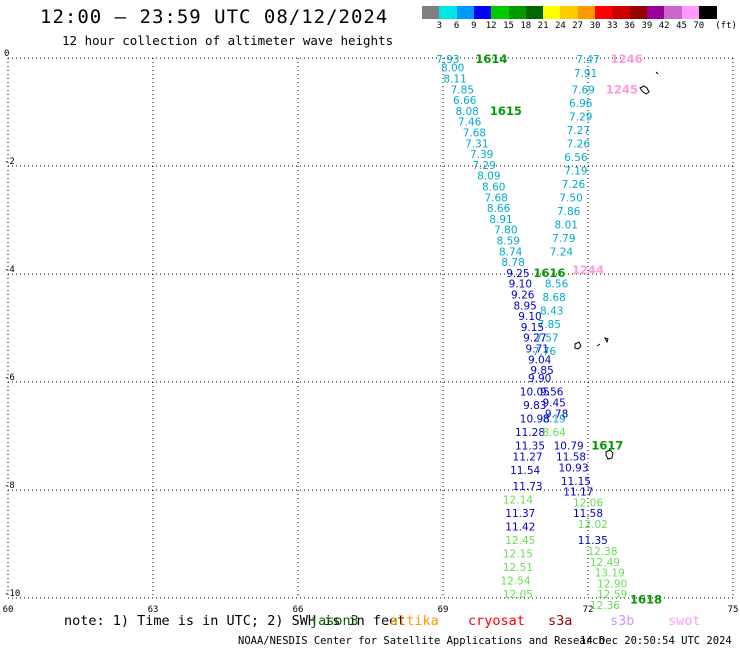 The height and width of the screenshot is (650, 740). Describe the element at coordinates (454, 80) in the screenshot. I see `wave-height-point: 8.11` at that location.